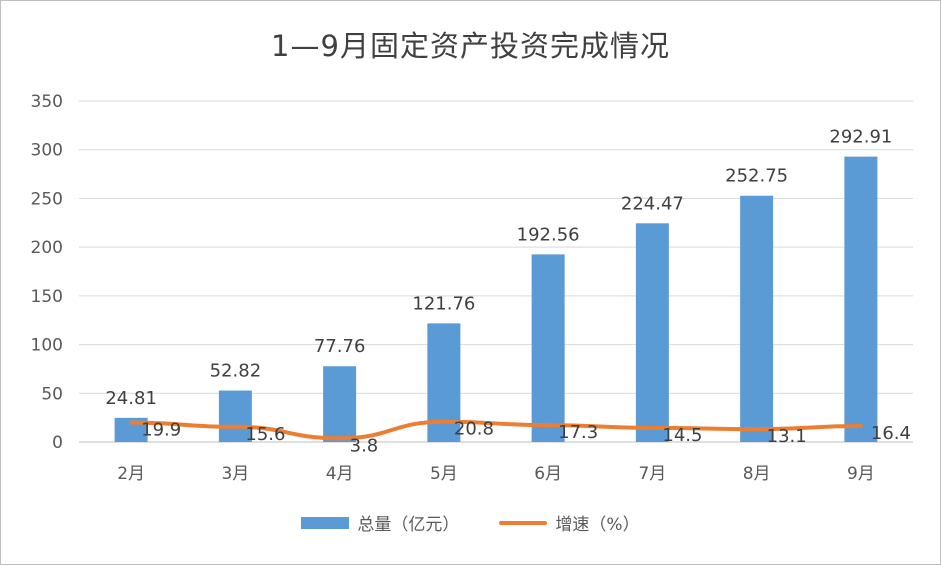  I want to click on legend-label-total: 总量（亿元）, so click(408, 525).